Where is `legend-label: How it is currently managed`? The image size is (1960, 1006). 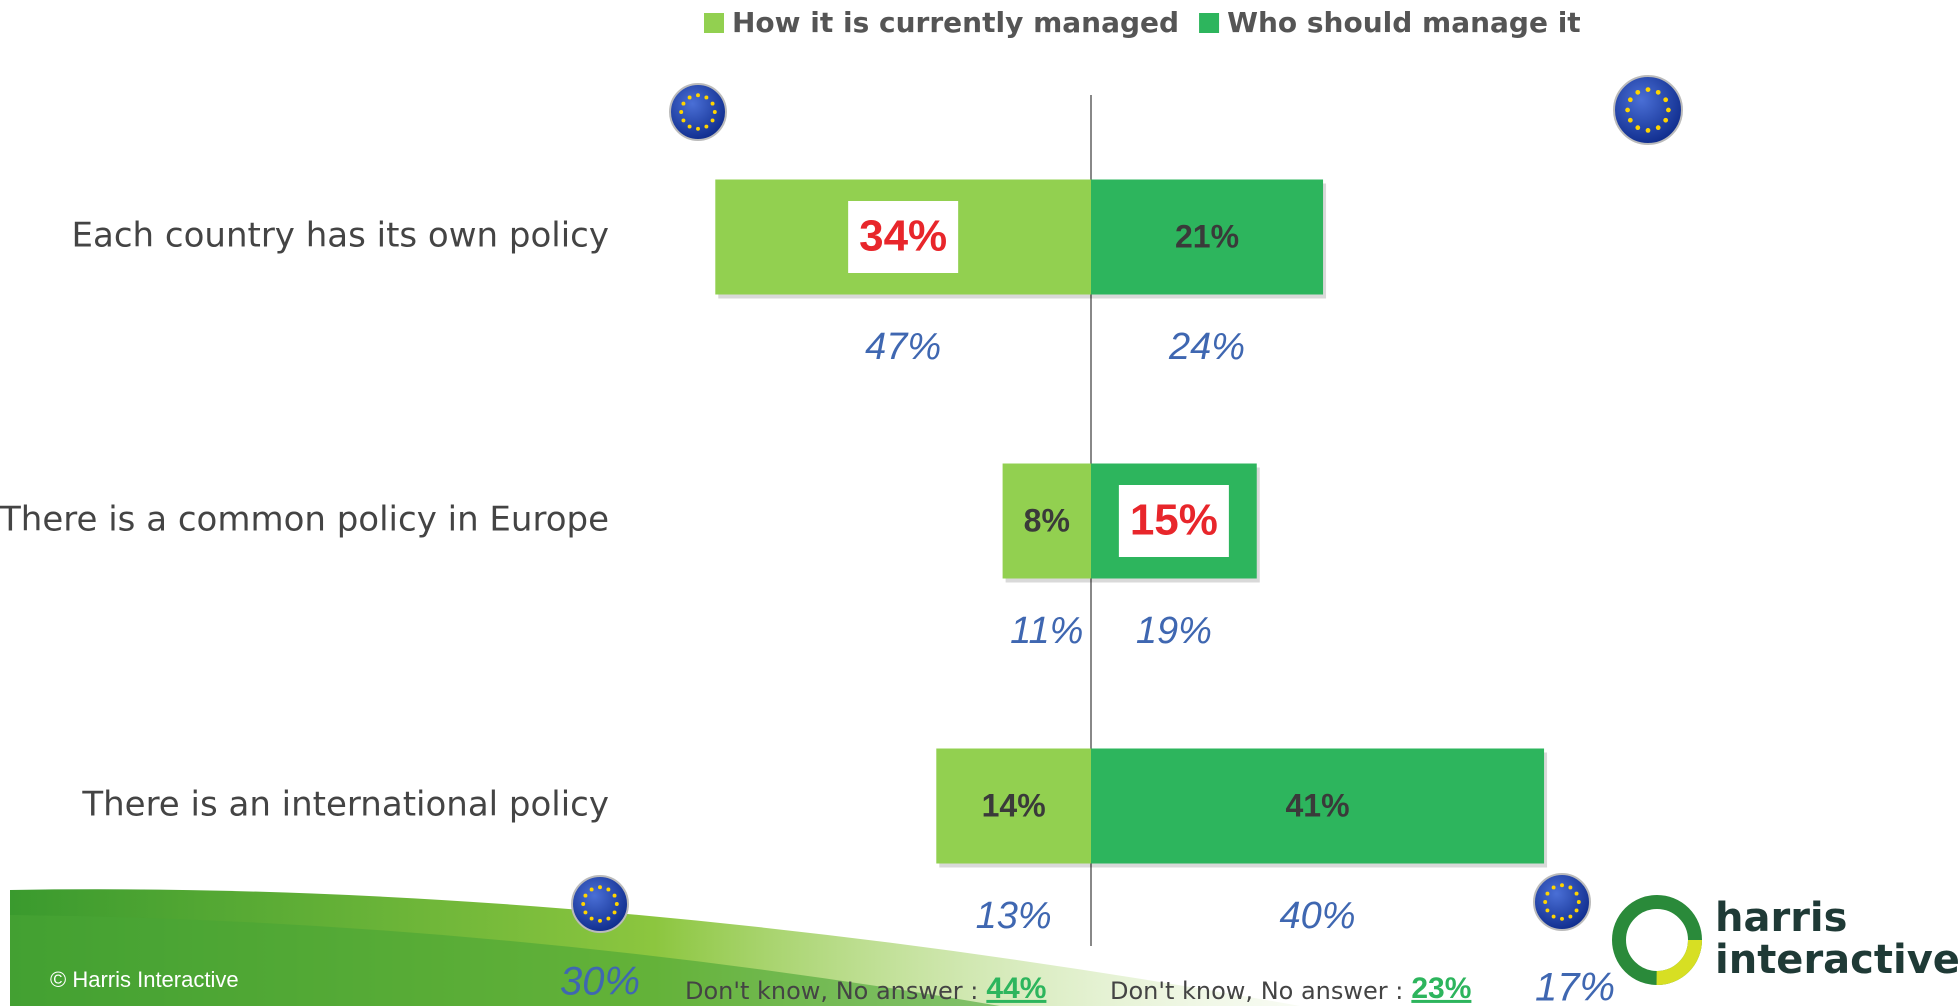
legend-label: How it is currently managed is located at coordinates (955, 22).